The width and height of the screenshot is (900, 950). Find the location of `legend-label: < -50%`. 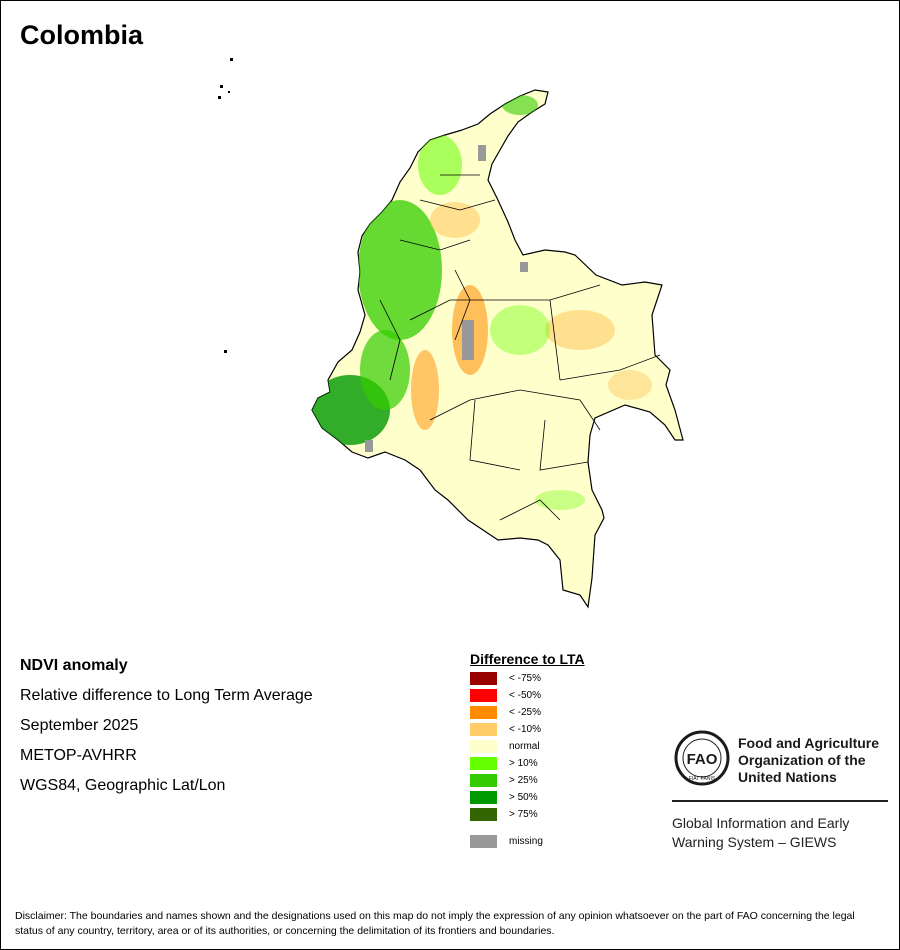

legend-label: < -50% is located at coordinates (525, 695).